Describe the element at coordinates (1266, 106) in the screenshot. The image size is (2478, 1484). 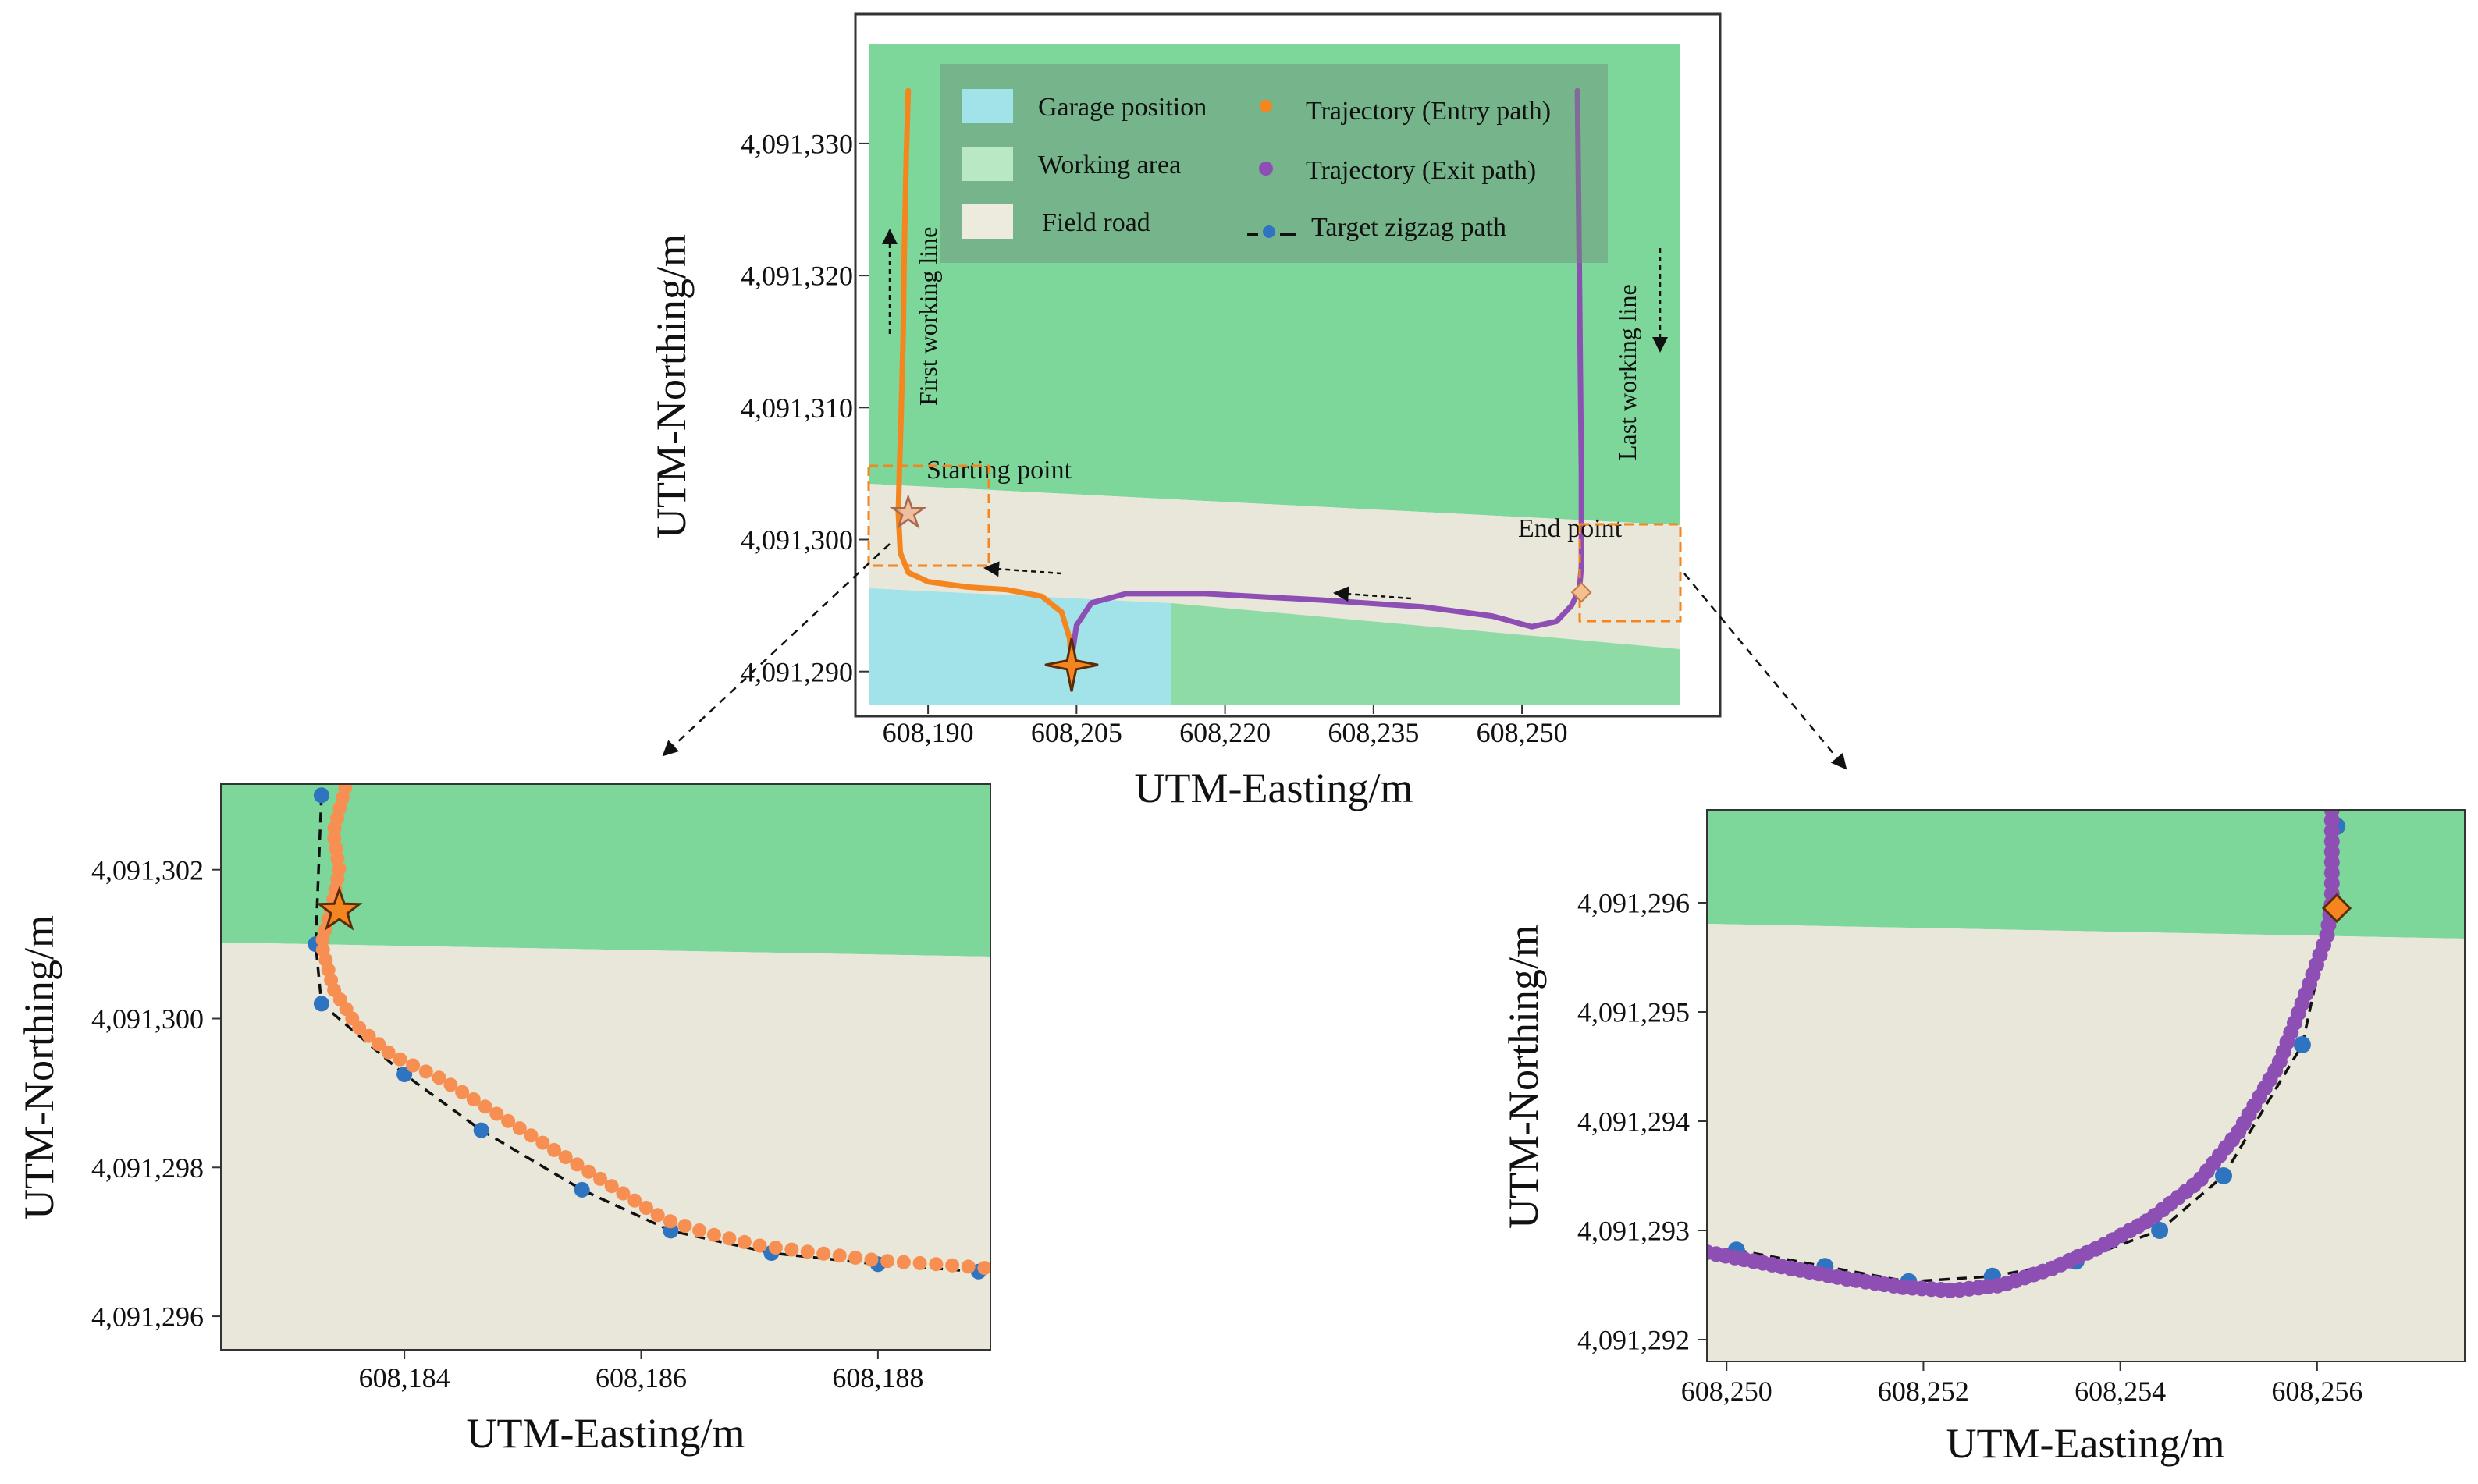
I see `legend-marker-entry` at that location.